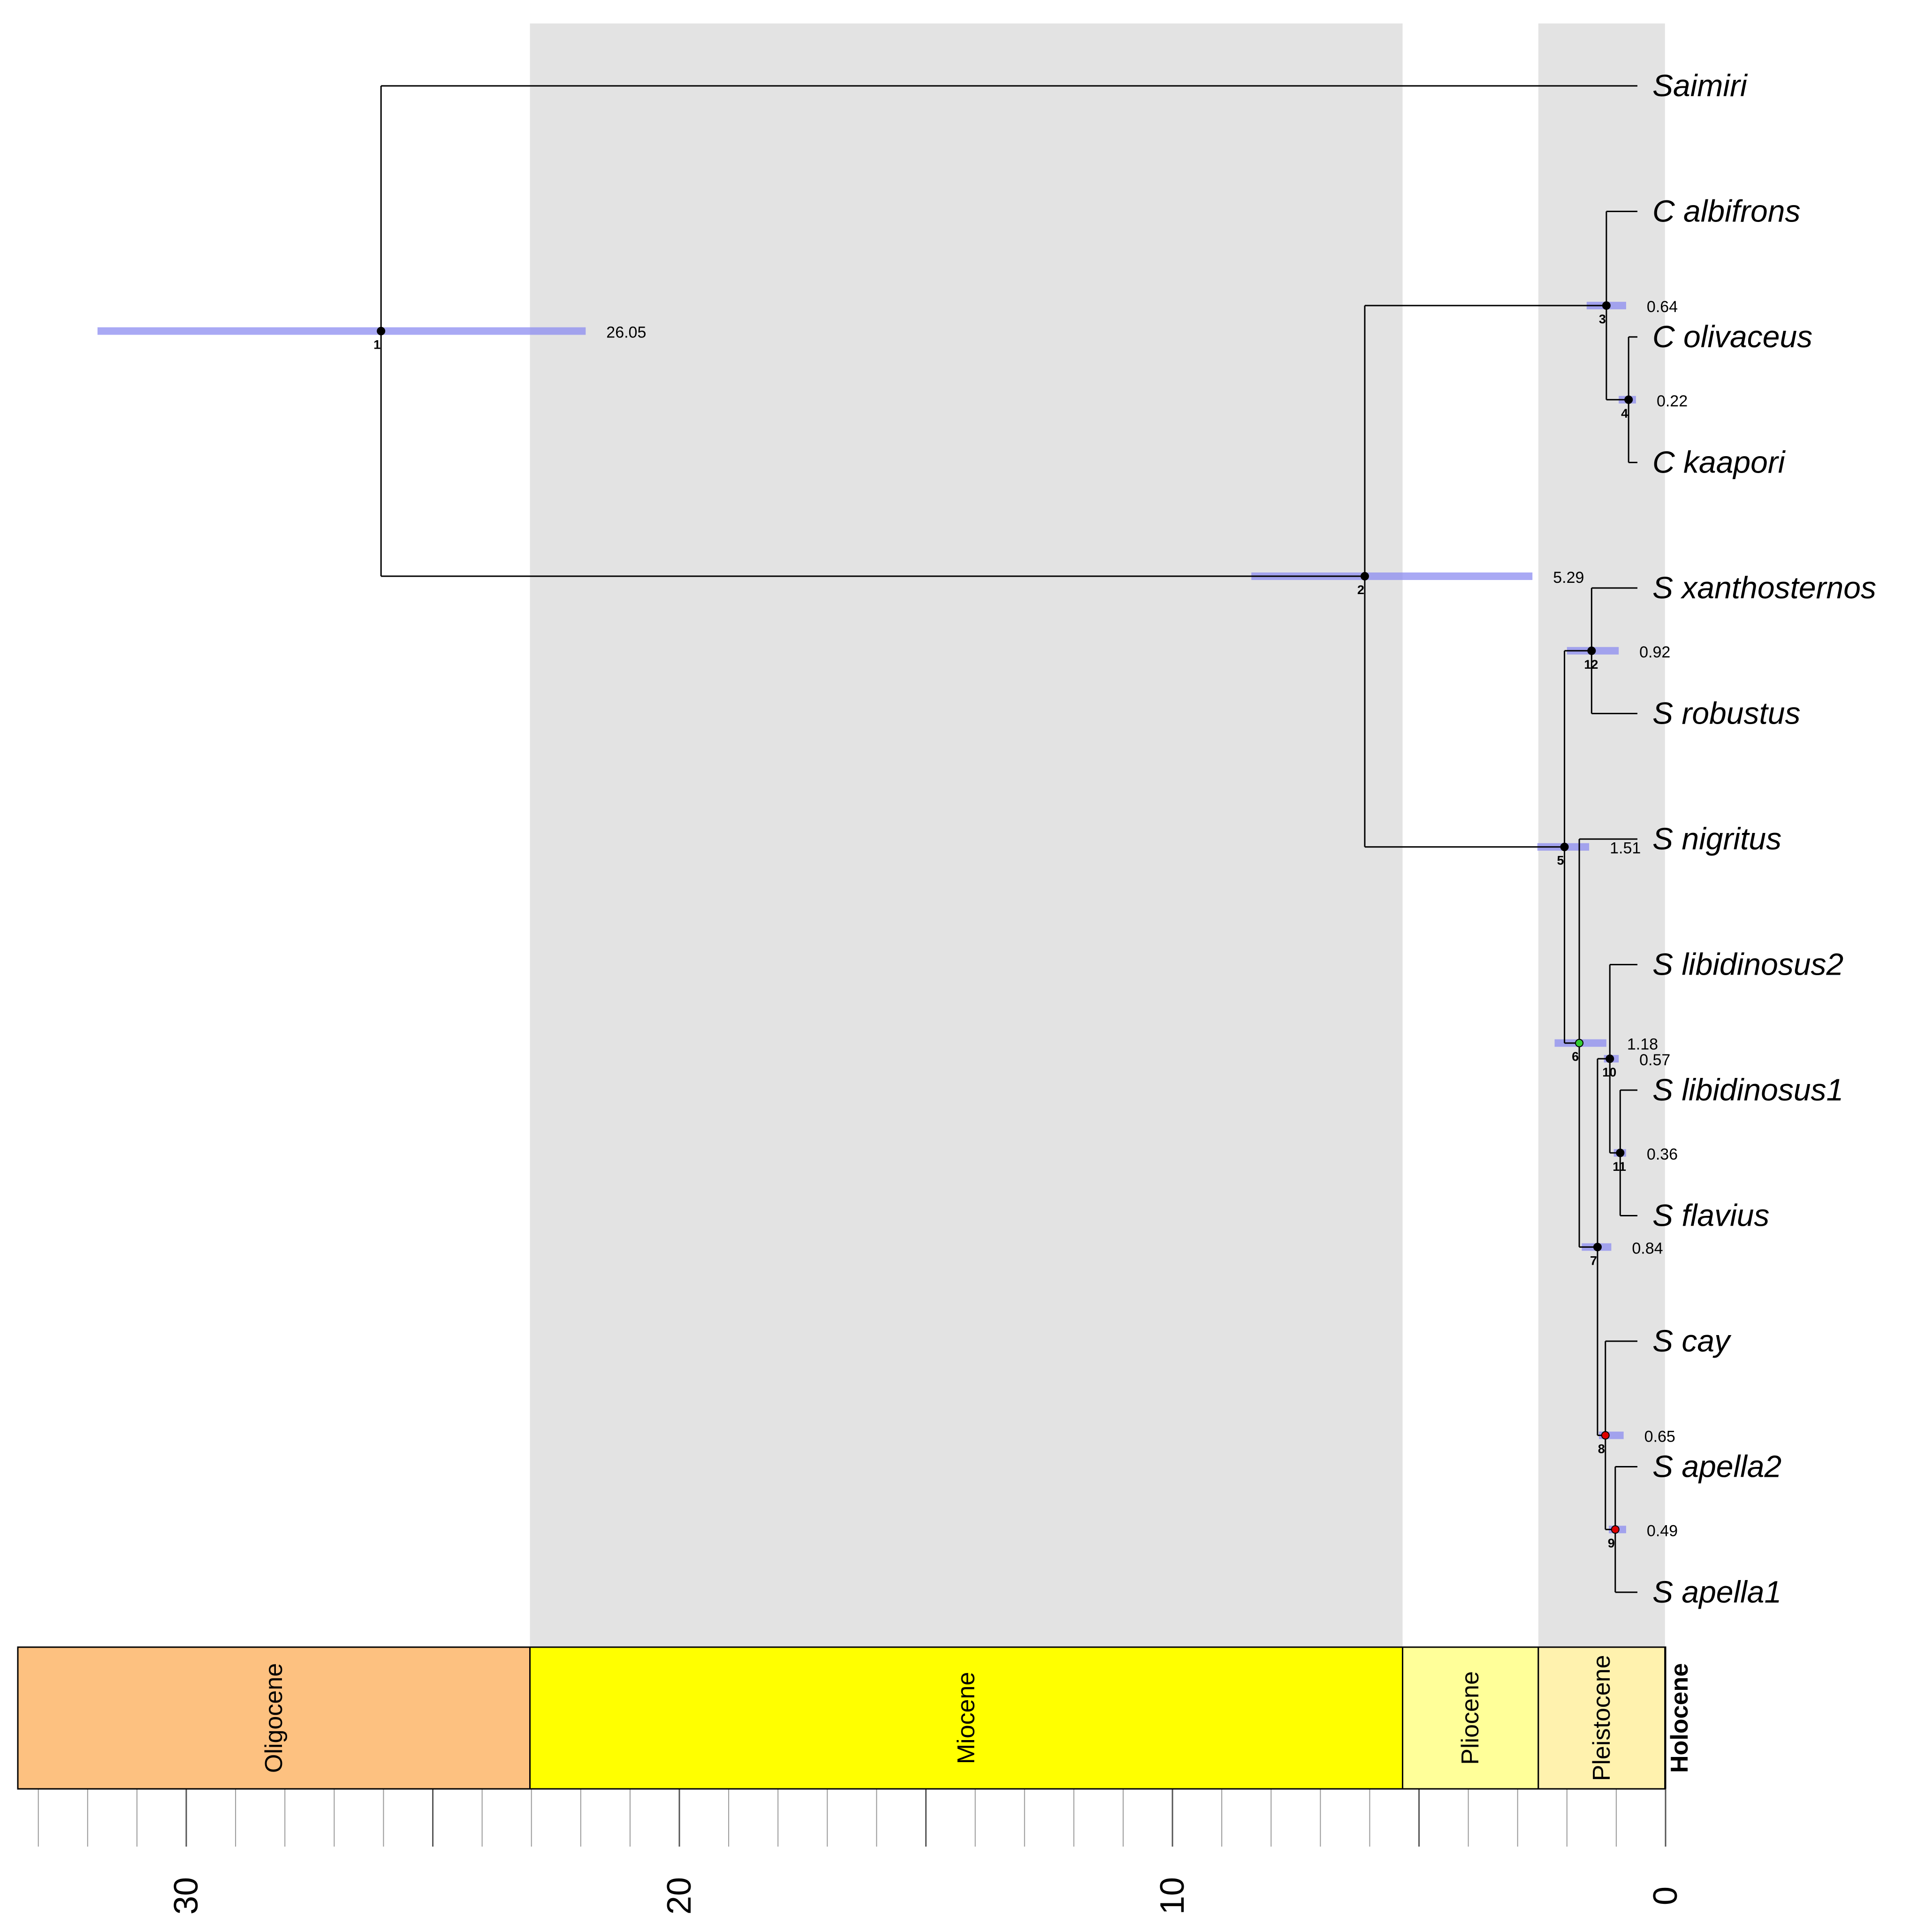 The height and width of the screenshot is (1932, 1910). I want to click on node-id-label: 8, so click(1601, 1449).